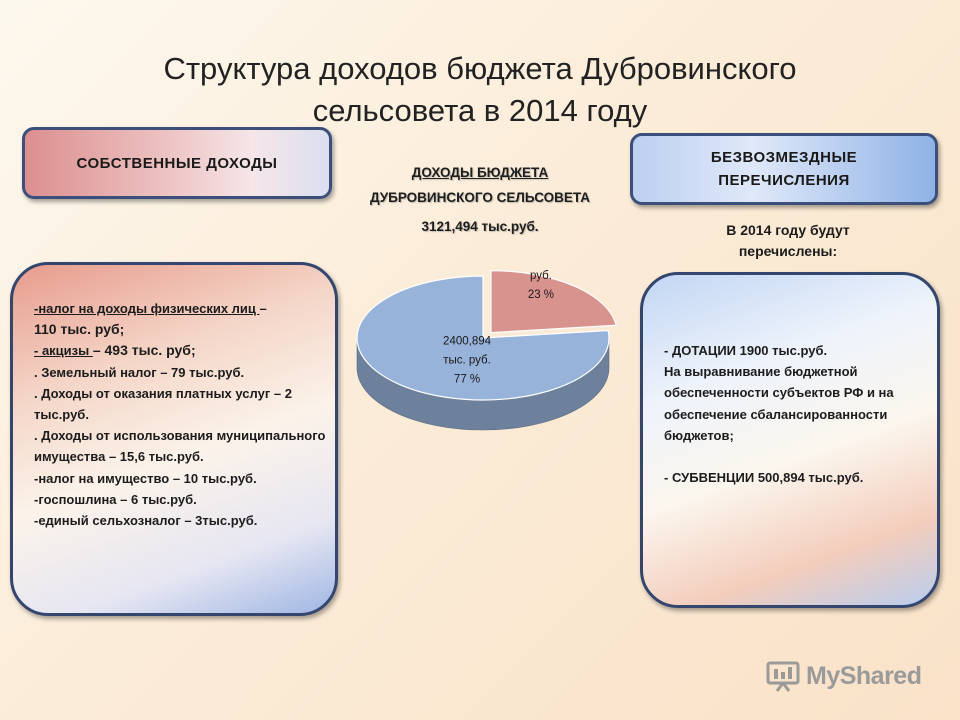  I want to click on pie-slice-label-0: 720,6 тыс.руб.23 %, so click(541, 285).